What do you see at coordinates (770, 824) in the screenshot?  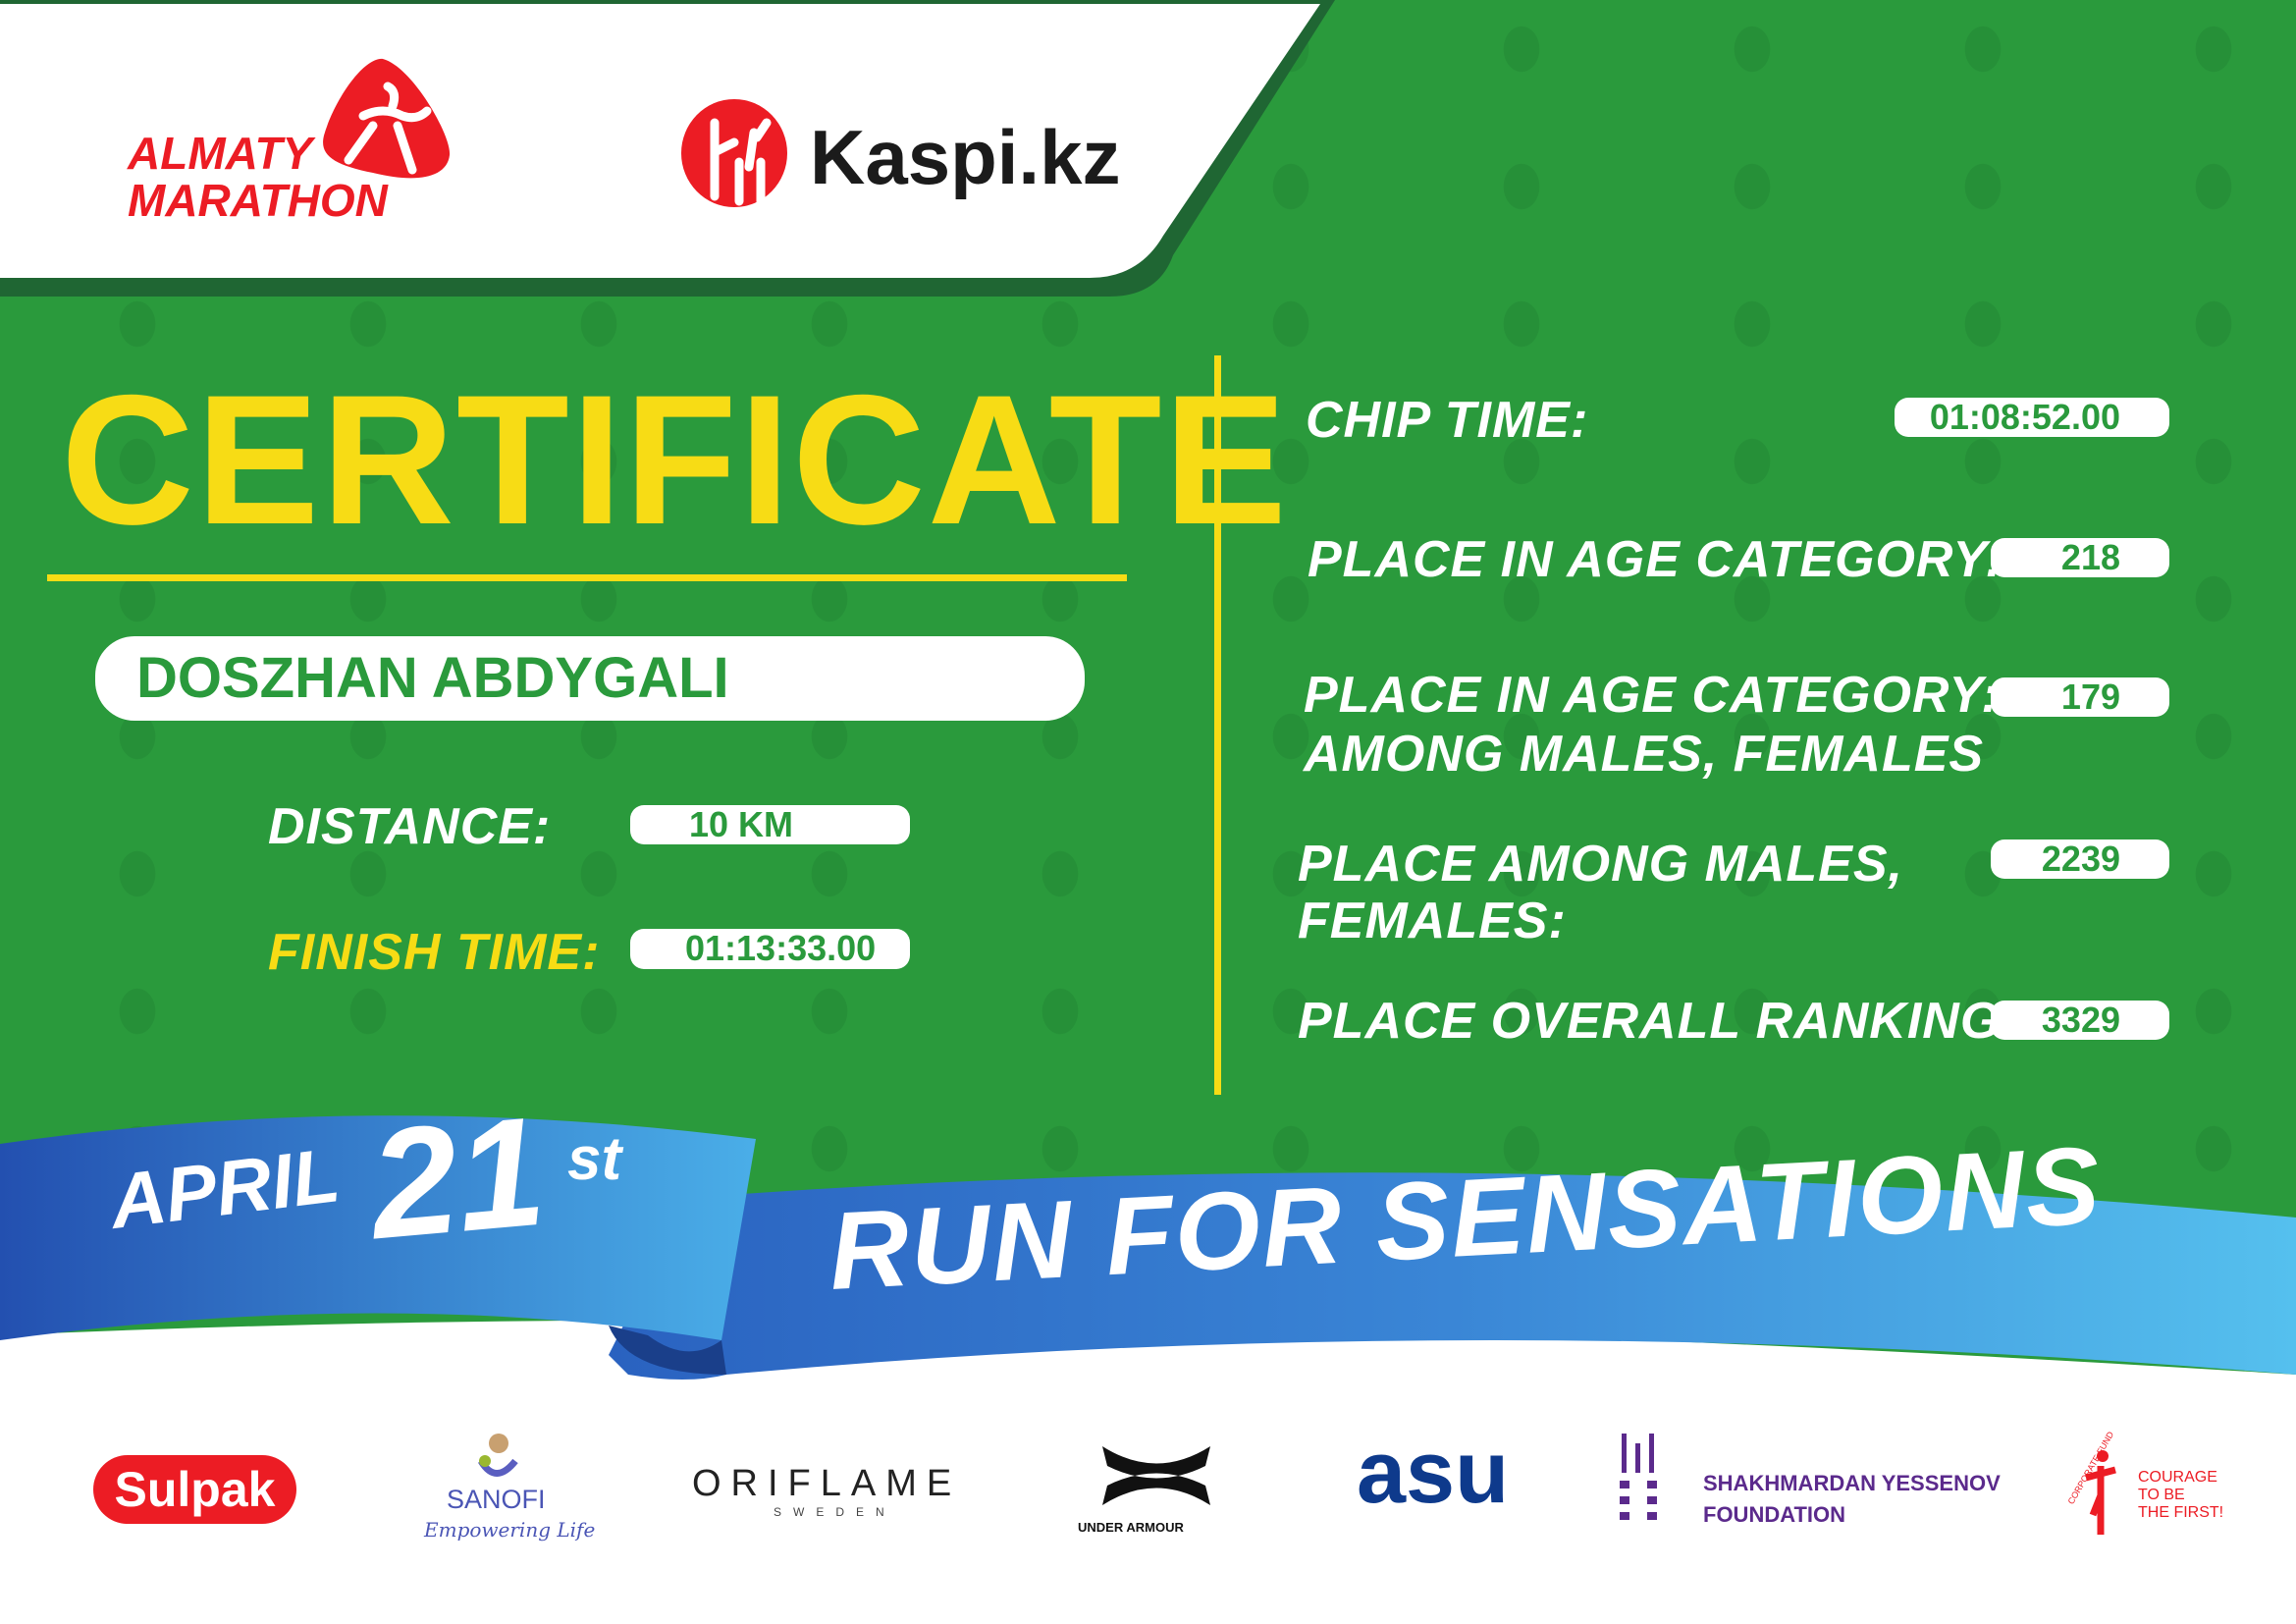 I see `distance-value: 10 KM` at bounding box center [770, 824].